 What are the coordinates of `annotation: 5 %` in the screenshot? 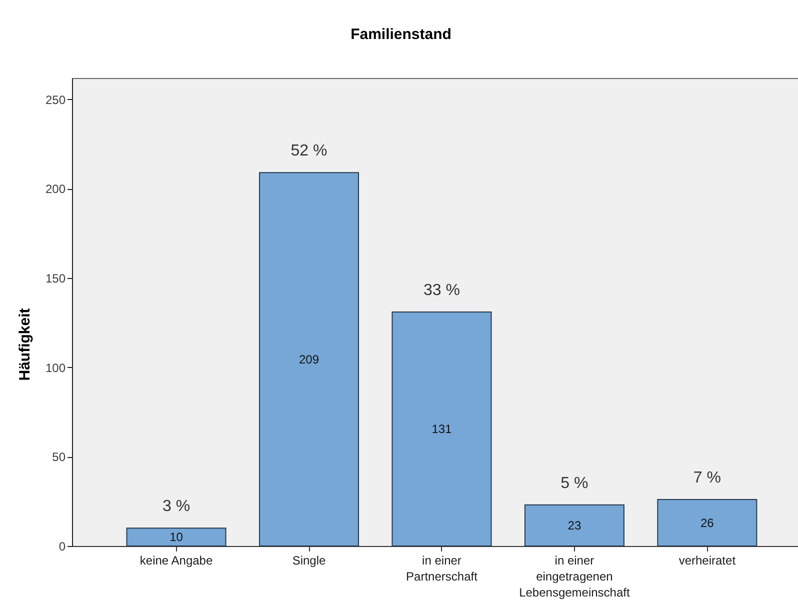 It's located at (574, 483).